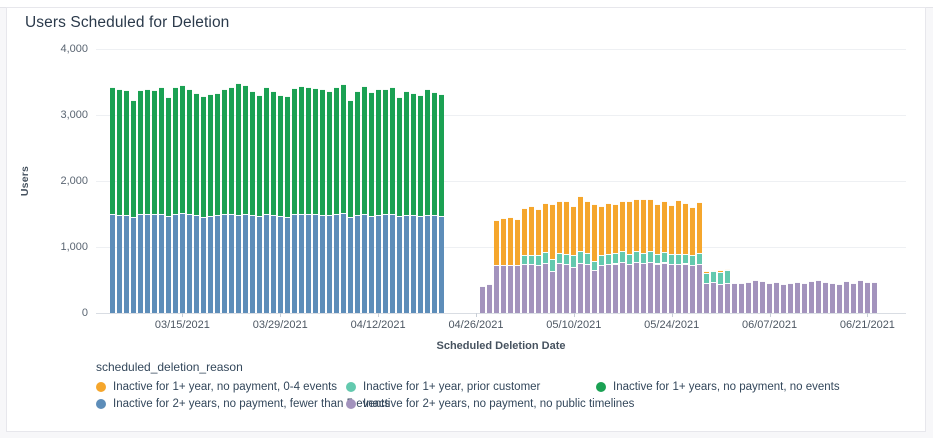  What do you see at coordinates (189, 263) in the screenshot?
I see `bar-segment-blue-03/16/2021` at bounding box center [189, 263].